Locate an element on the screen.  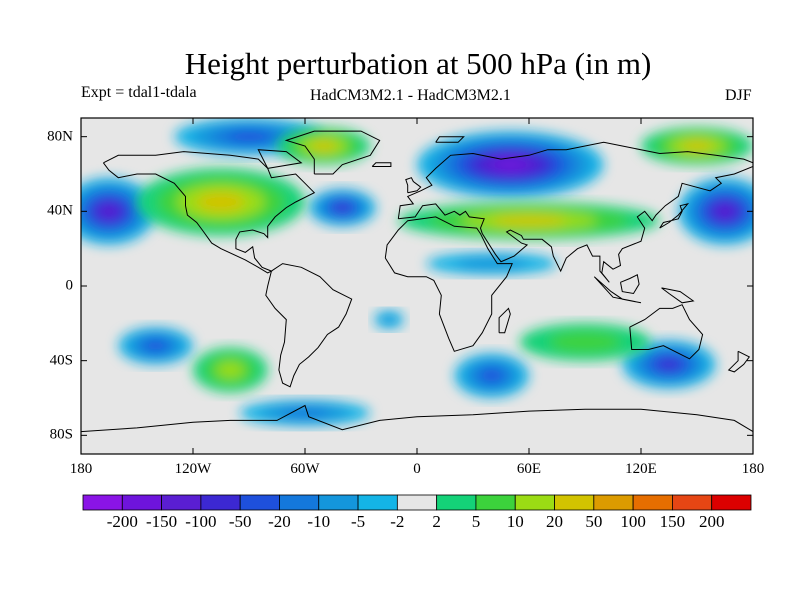
coast-baffin is located at coordinates (280, 159).